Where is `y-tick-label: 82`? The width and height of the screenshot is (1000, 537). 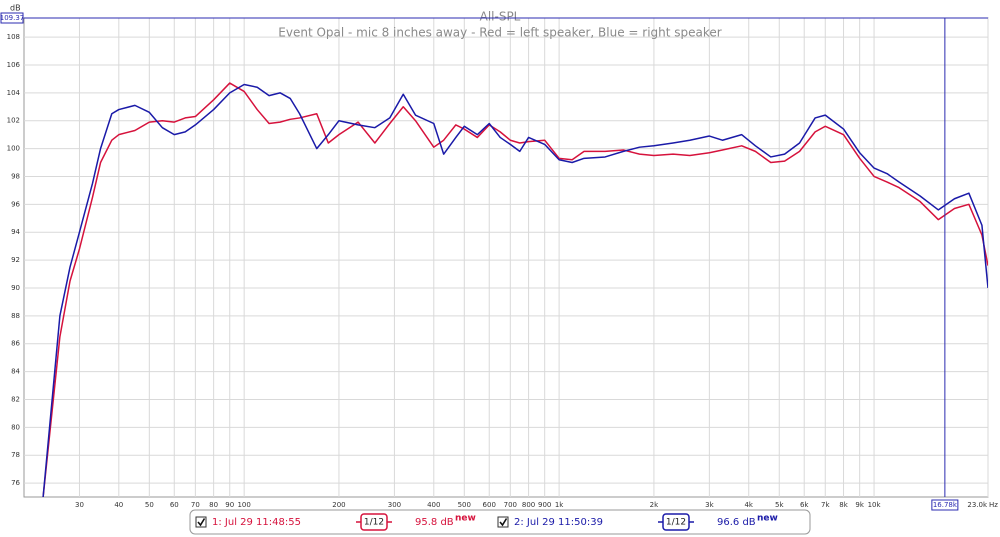
y-tick-label: 82 is located at coordinates (15, 399).